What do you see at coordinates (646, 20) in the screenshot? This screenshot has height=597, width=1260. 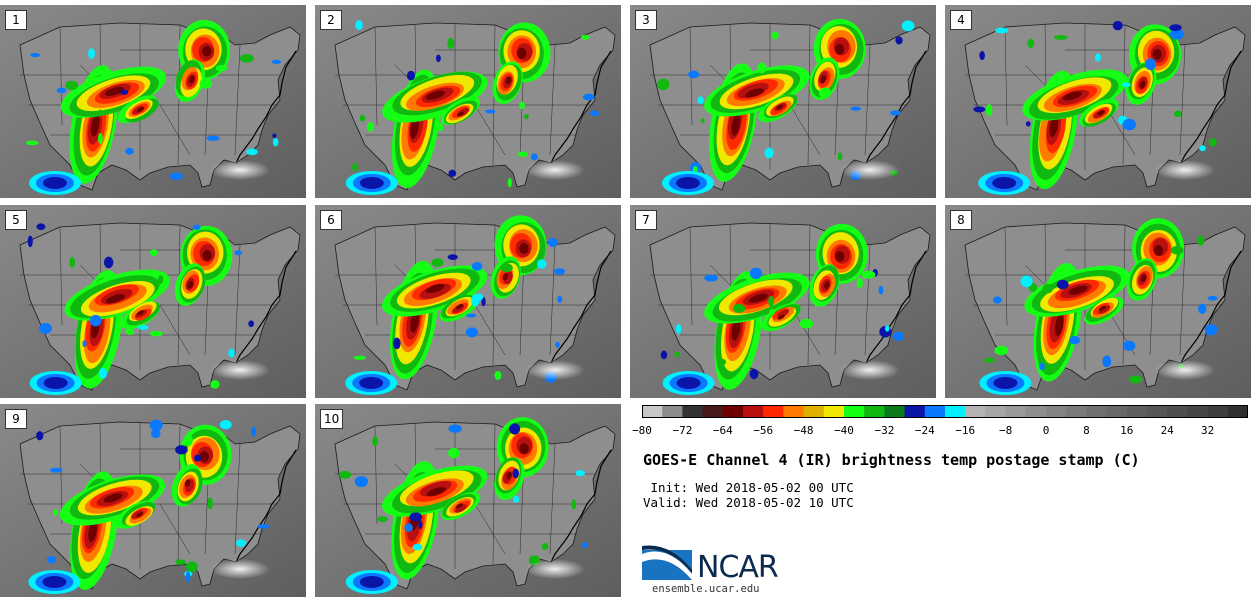 I see `panel-number: 3` at bounding box center [646, 20].